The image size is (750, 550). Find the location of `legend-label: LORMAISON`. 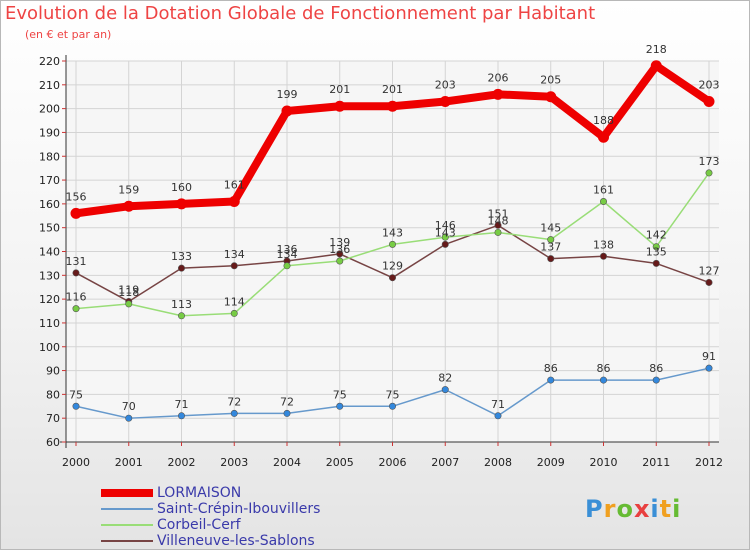

legend-label: LORMAISON is located at coordinates (199, 493).